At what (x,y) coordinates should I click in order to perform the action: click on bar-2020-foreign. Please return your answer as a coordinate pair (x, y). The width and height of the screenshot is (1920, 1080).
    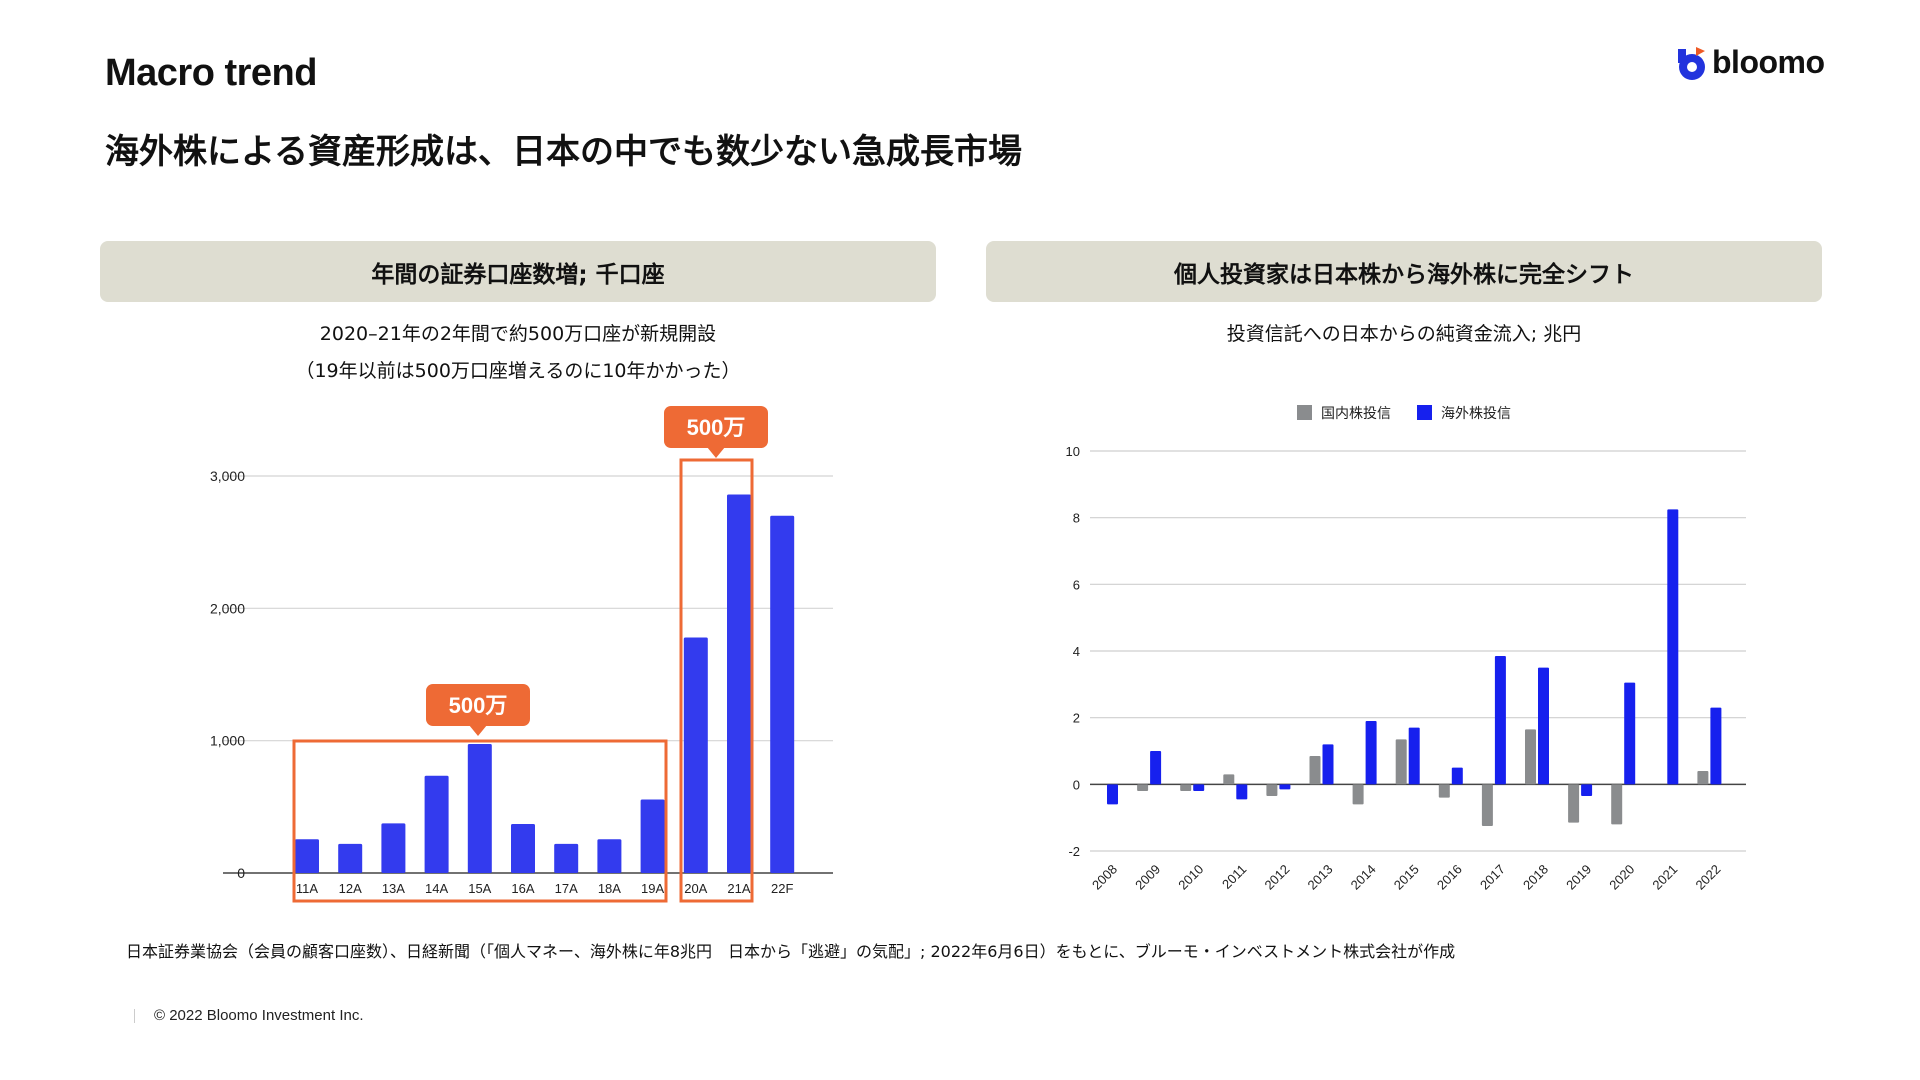
    Looking at the image, I should click on (1630, 733).